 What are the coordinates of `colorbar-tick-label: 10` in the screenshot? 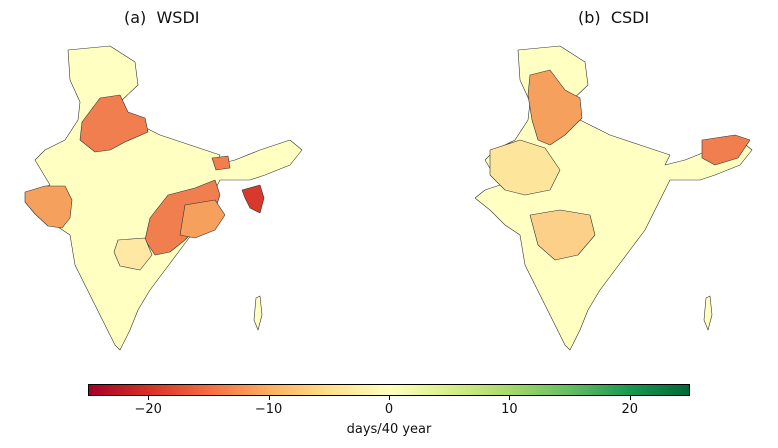 It's located at (509, 409).